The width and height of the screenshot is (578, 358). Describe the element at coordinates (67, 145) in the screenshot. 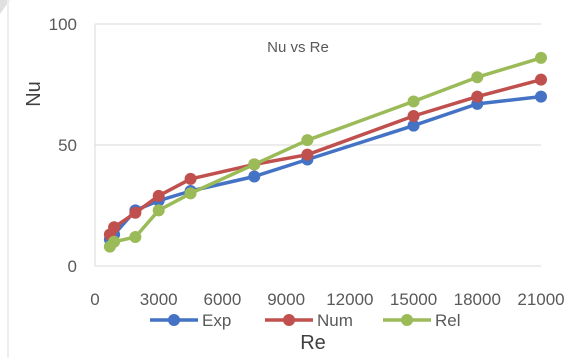

I see `y-tick-label-50: 50` at that location.